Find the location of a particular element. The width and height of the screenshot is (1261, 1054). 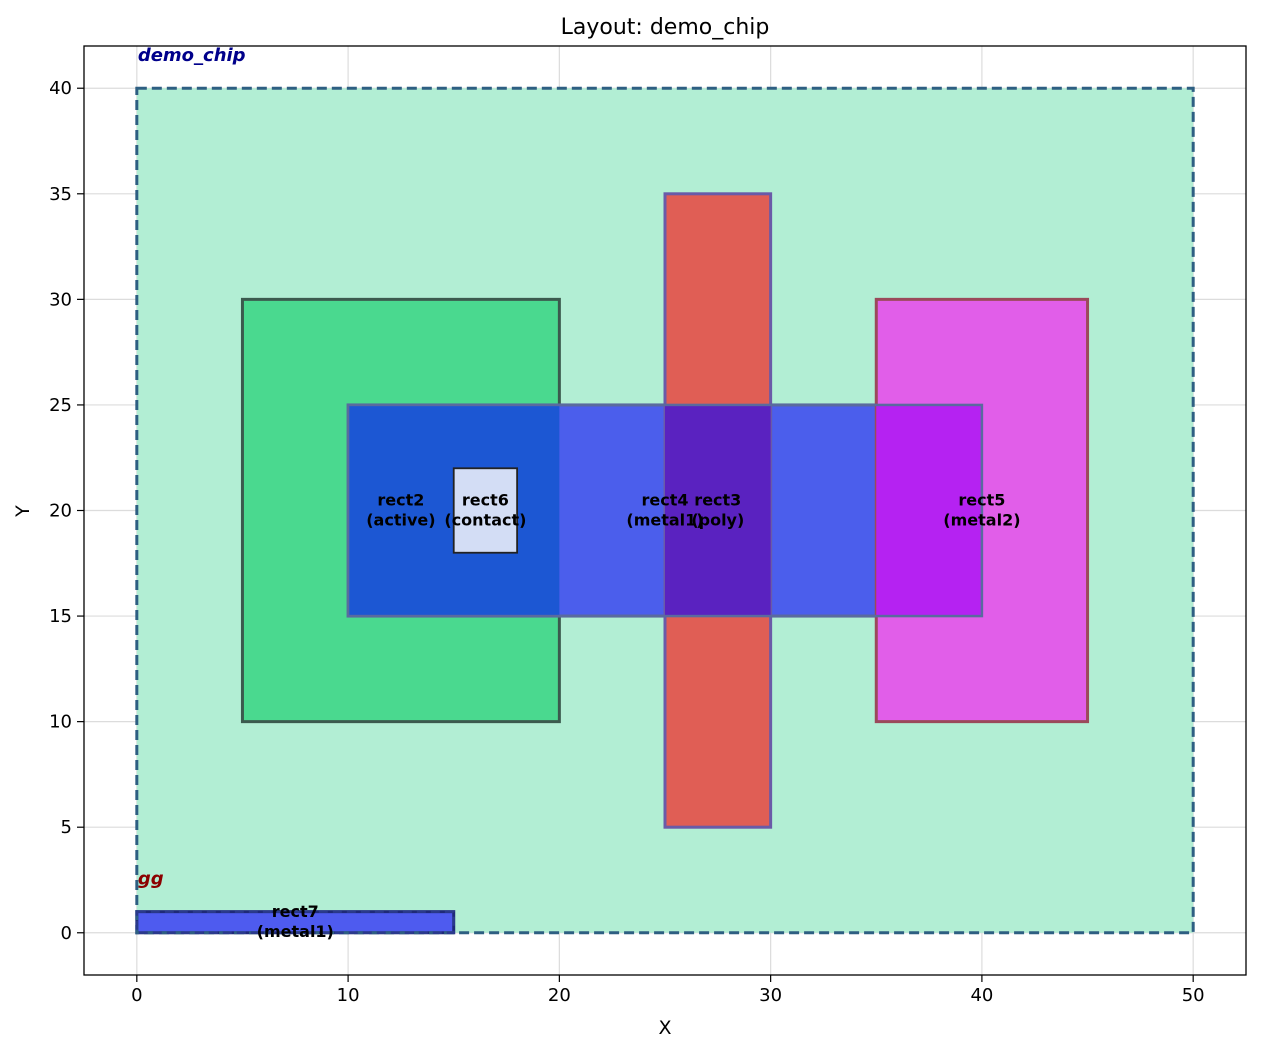

x-tick-label: 40 is located at coordinates (981, 995).